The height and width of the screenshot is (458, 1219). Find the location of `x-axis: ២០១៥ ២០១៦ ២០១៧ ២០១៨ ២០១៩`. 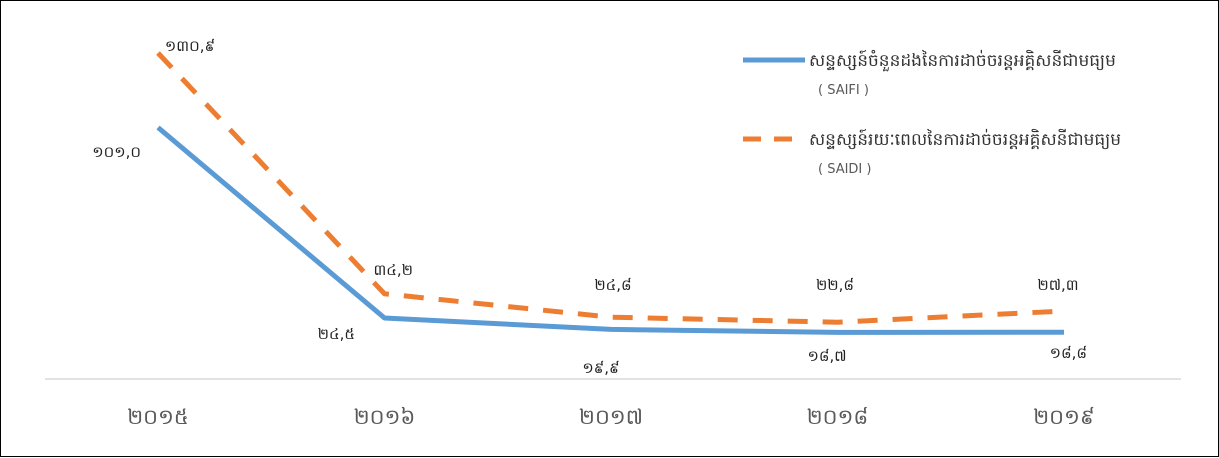

x-axis: ២០១៥ ២០១៦ ២០១៧ ២០១៨ ២០១៩ is located at coordinates (613, 404).